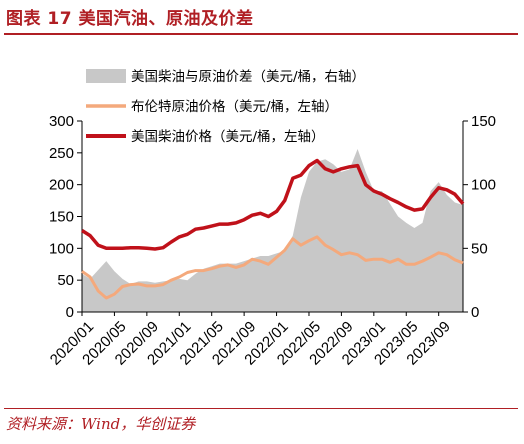  I want to click on left-tick-label: 250, so click(61, 153).